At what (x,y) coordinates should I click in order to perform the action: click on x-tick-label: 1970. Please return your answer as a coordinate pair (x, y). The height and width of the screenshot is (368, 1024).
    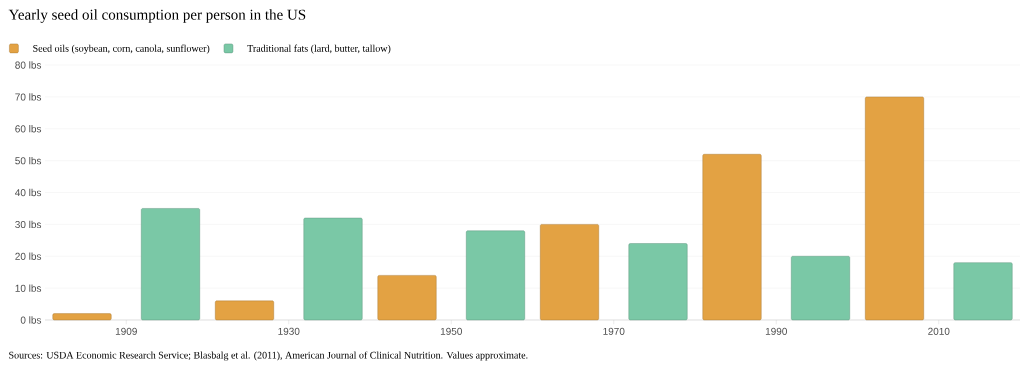
    Looking at the image, I should click on (614, 331).